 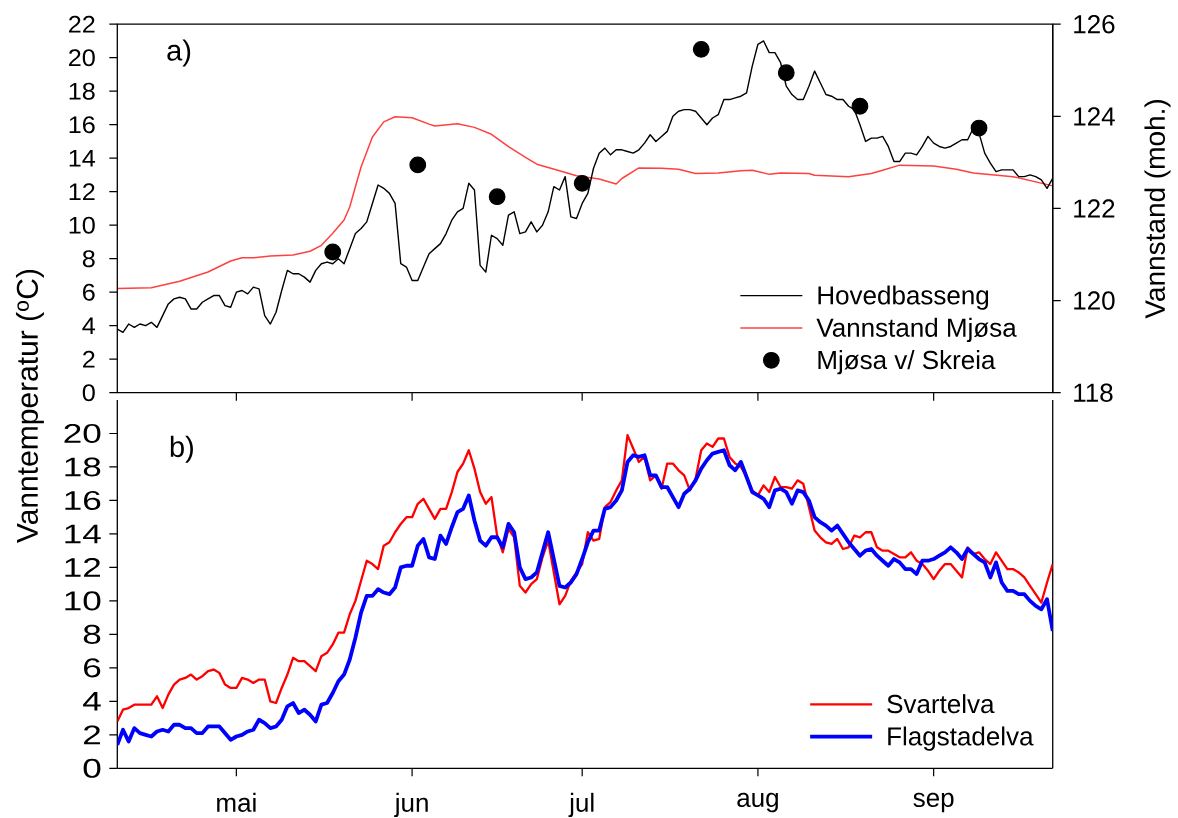 What do you see at coordinates (903, 297) in the screenshot?
I see `legend-label: Hovedbasseng` at bounding box center [903, 297].